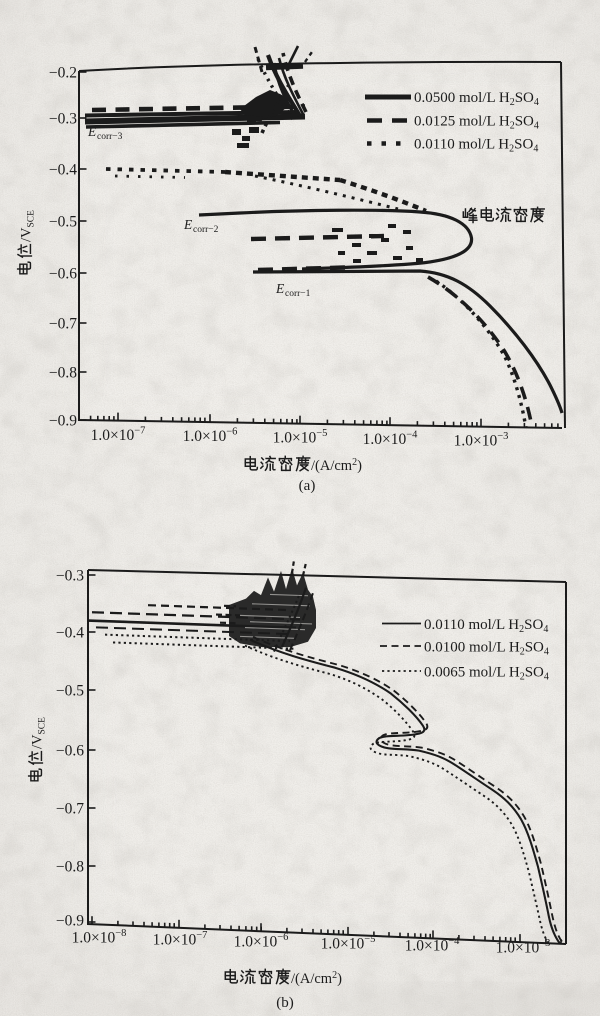 The image size is (600, 1016). What do you see at coordinates (206, 230) in the screenshot?
I see `svg-text: corr−2` at bounding box center [206, 230].